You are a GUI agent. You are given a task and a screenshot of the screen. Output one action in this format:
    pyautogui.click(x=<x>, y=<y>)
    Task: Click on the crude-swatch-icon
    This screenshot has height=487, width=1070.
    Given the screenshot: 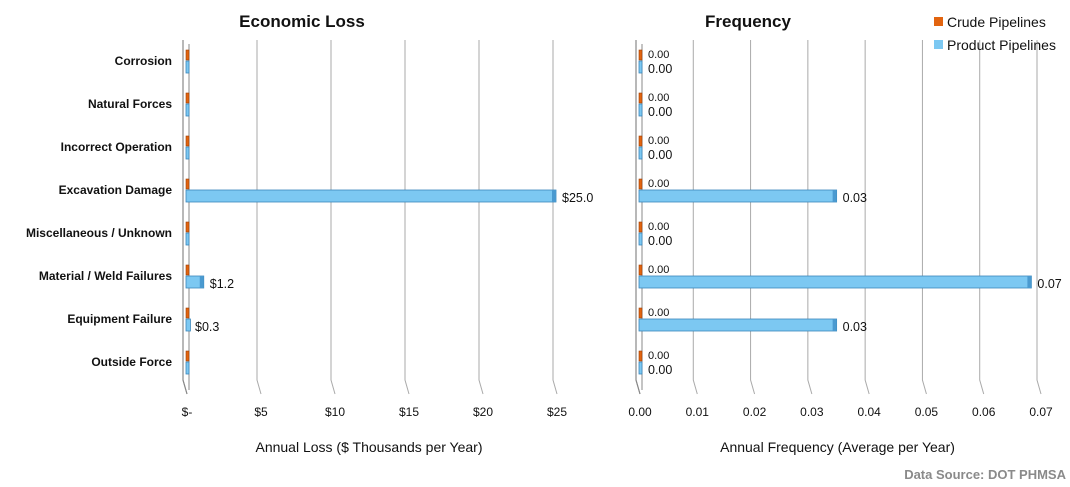 What is the action you would take?
    pyautogui.click(x=938, y=21)
    